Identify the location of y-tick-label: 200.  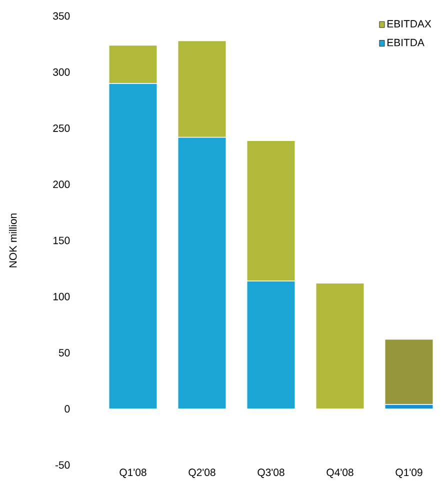
(61, 184).